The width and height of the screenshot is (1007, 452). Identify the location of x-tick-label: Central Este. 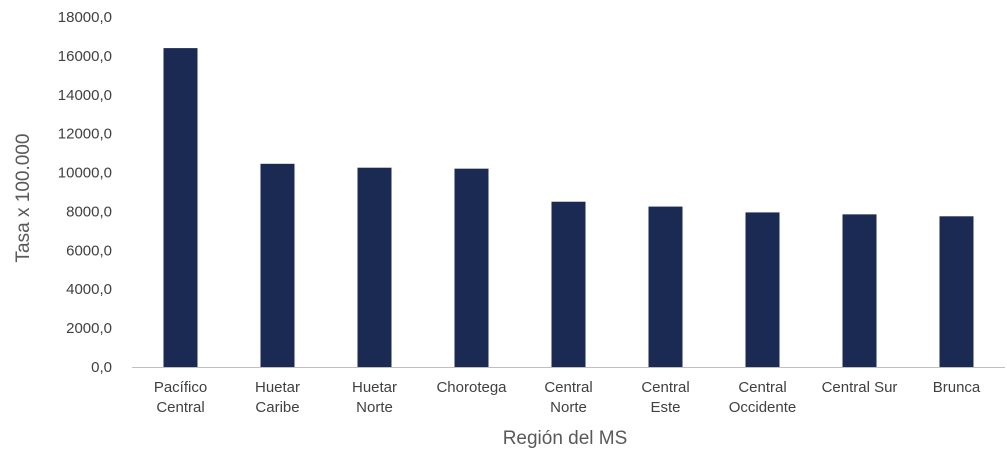
(665, 397).